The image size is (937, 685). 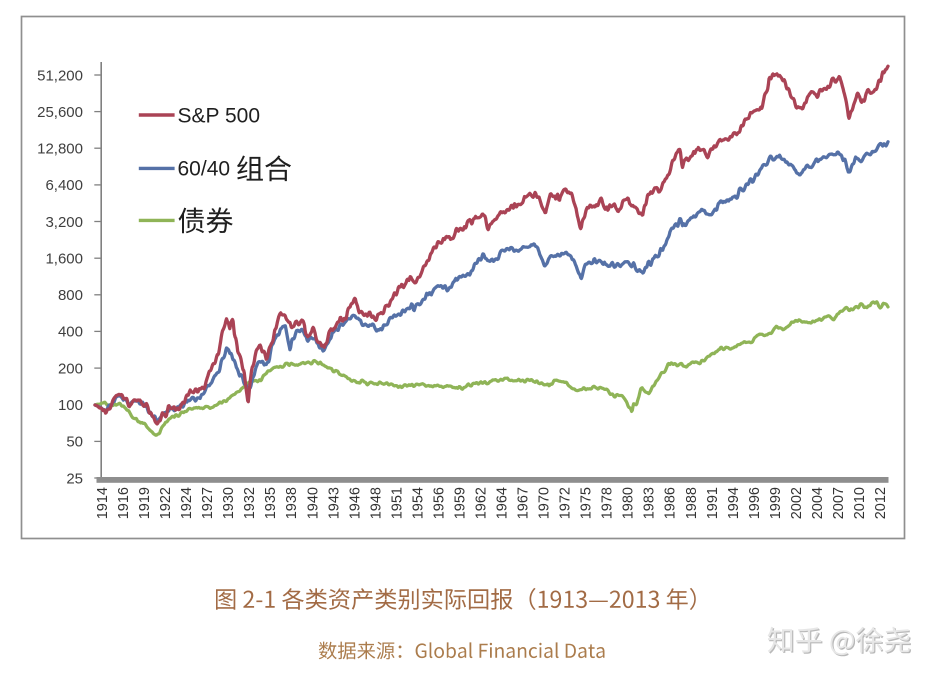 What do you see at coordinates (145, 503) in the screenshot?
I see `svg-text: 1919` at bounding box center [145, 503].